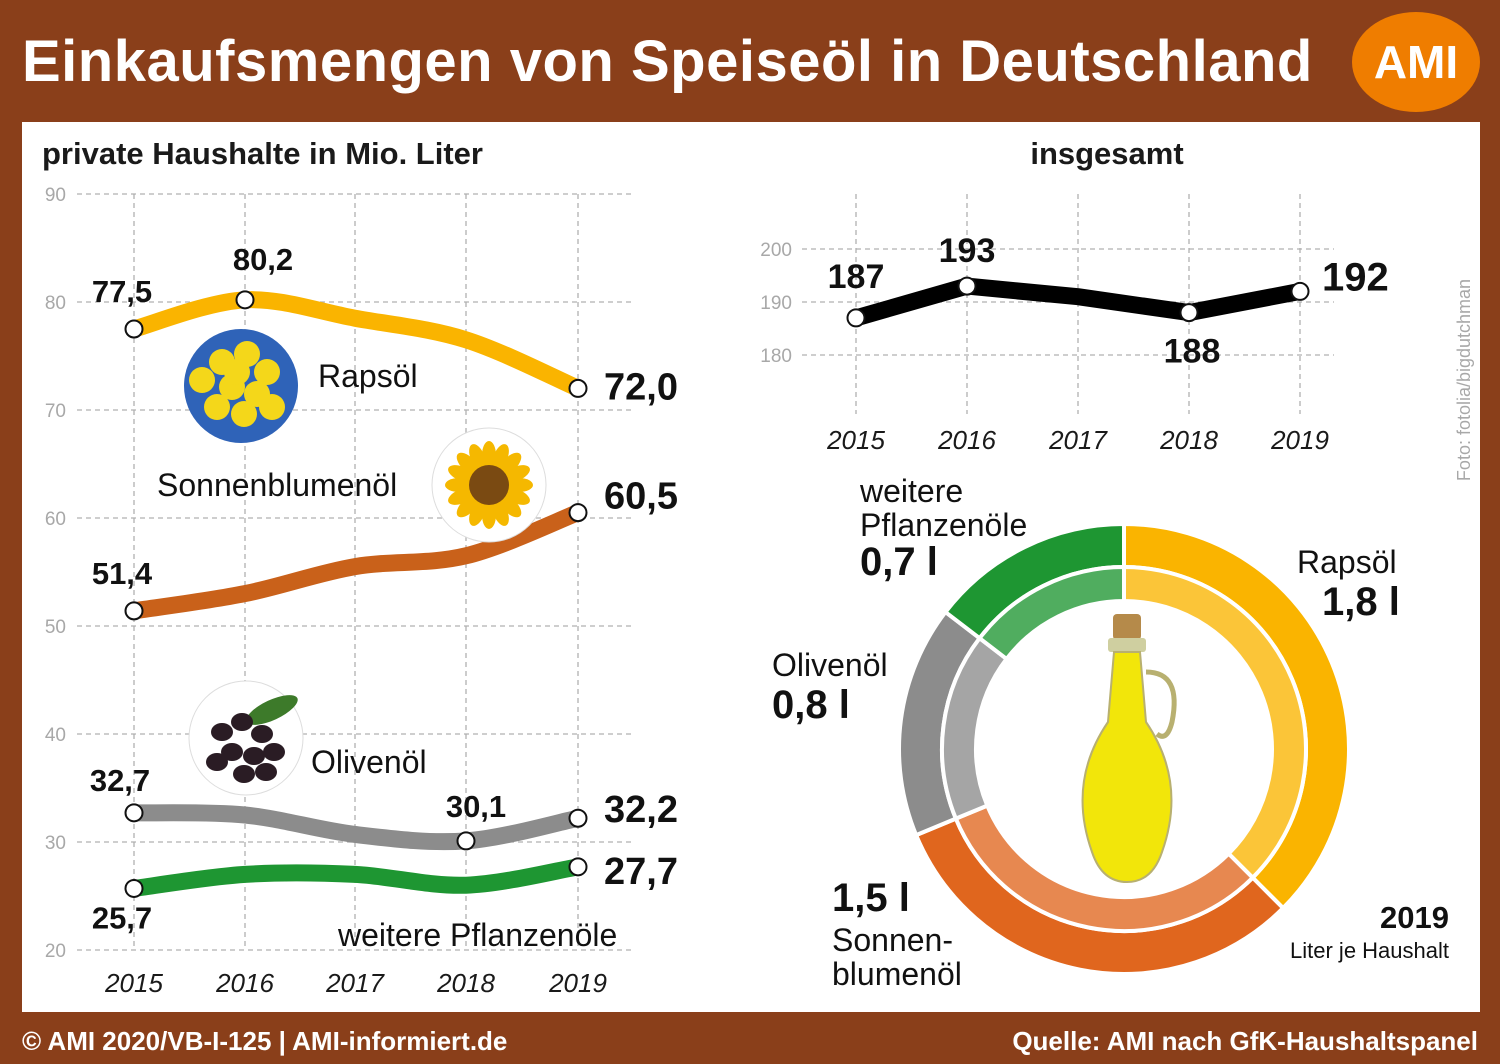 This screenshot has width=1500, height=1064. What do you see at coordinates (1078, 440) in the screenshot?
I see `right-x-tick-label: 2017` at bounding box center [1078, 440].